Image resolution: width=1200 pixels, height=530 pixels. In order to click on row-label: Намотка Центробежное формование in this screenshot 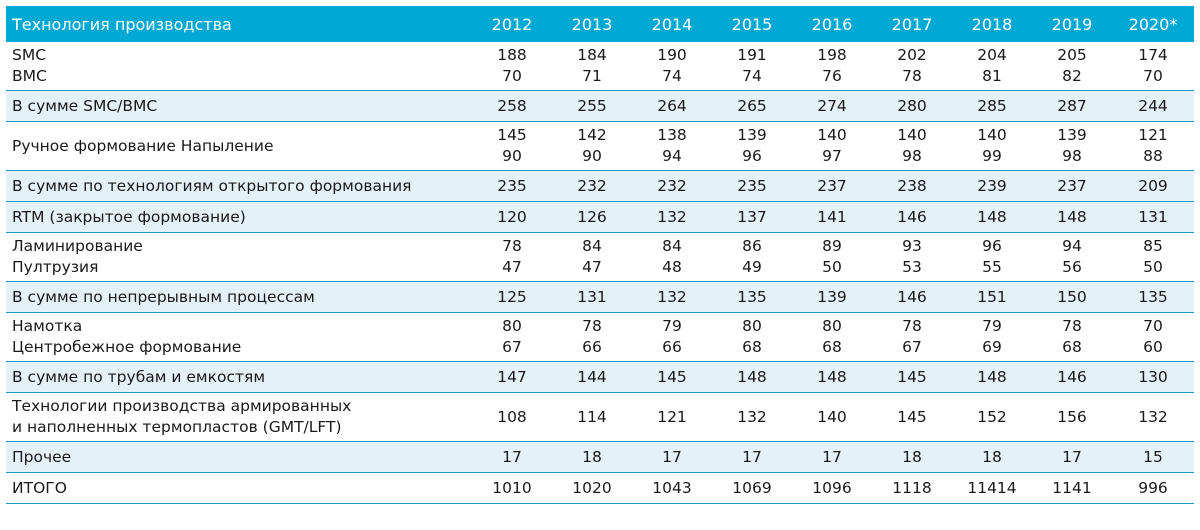, I will do `click(239, 337)`.